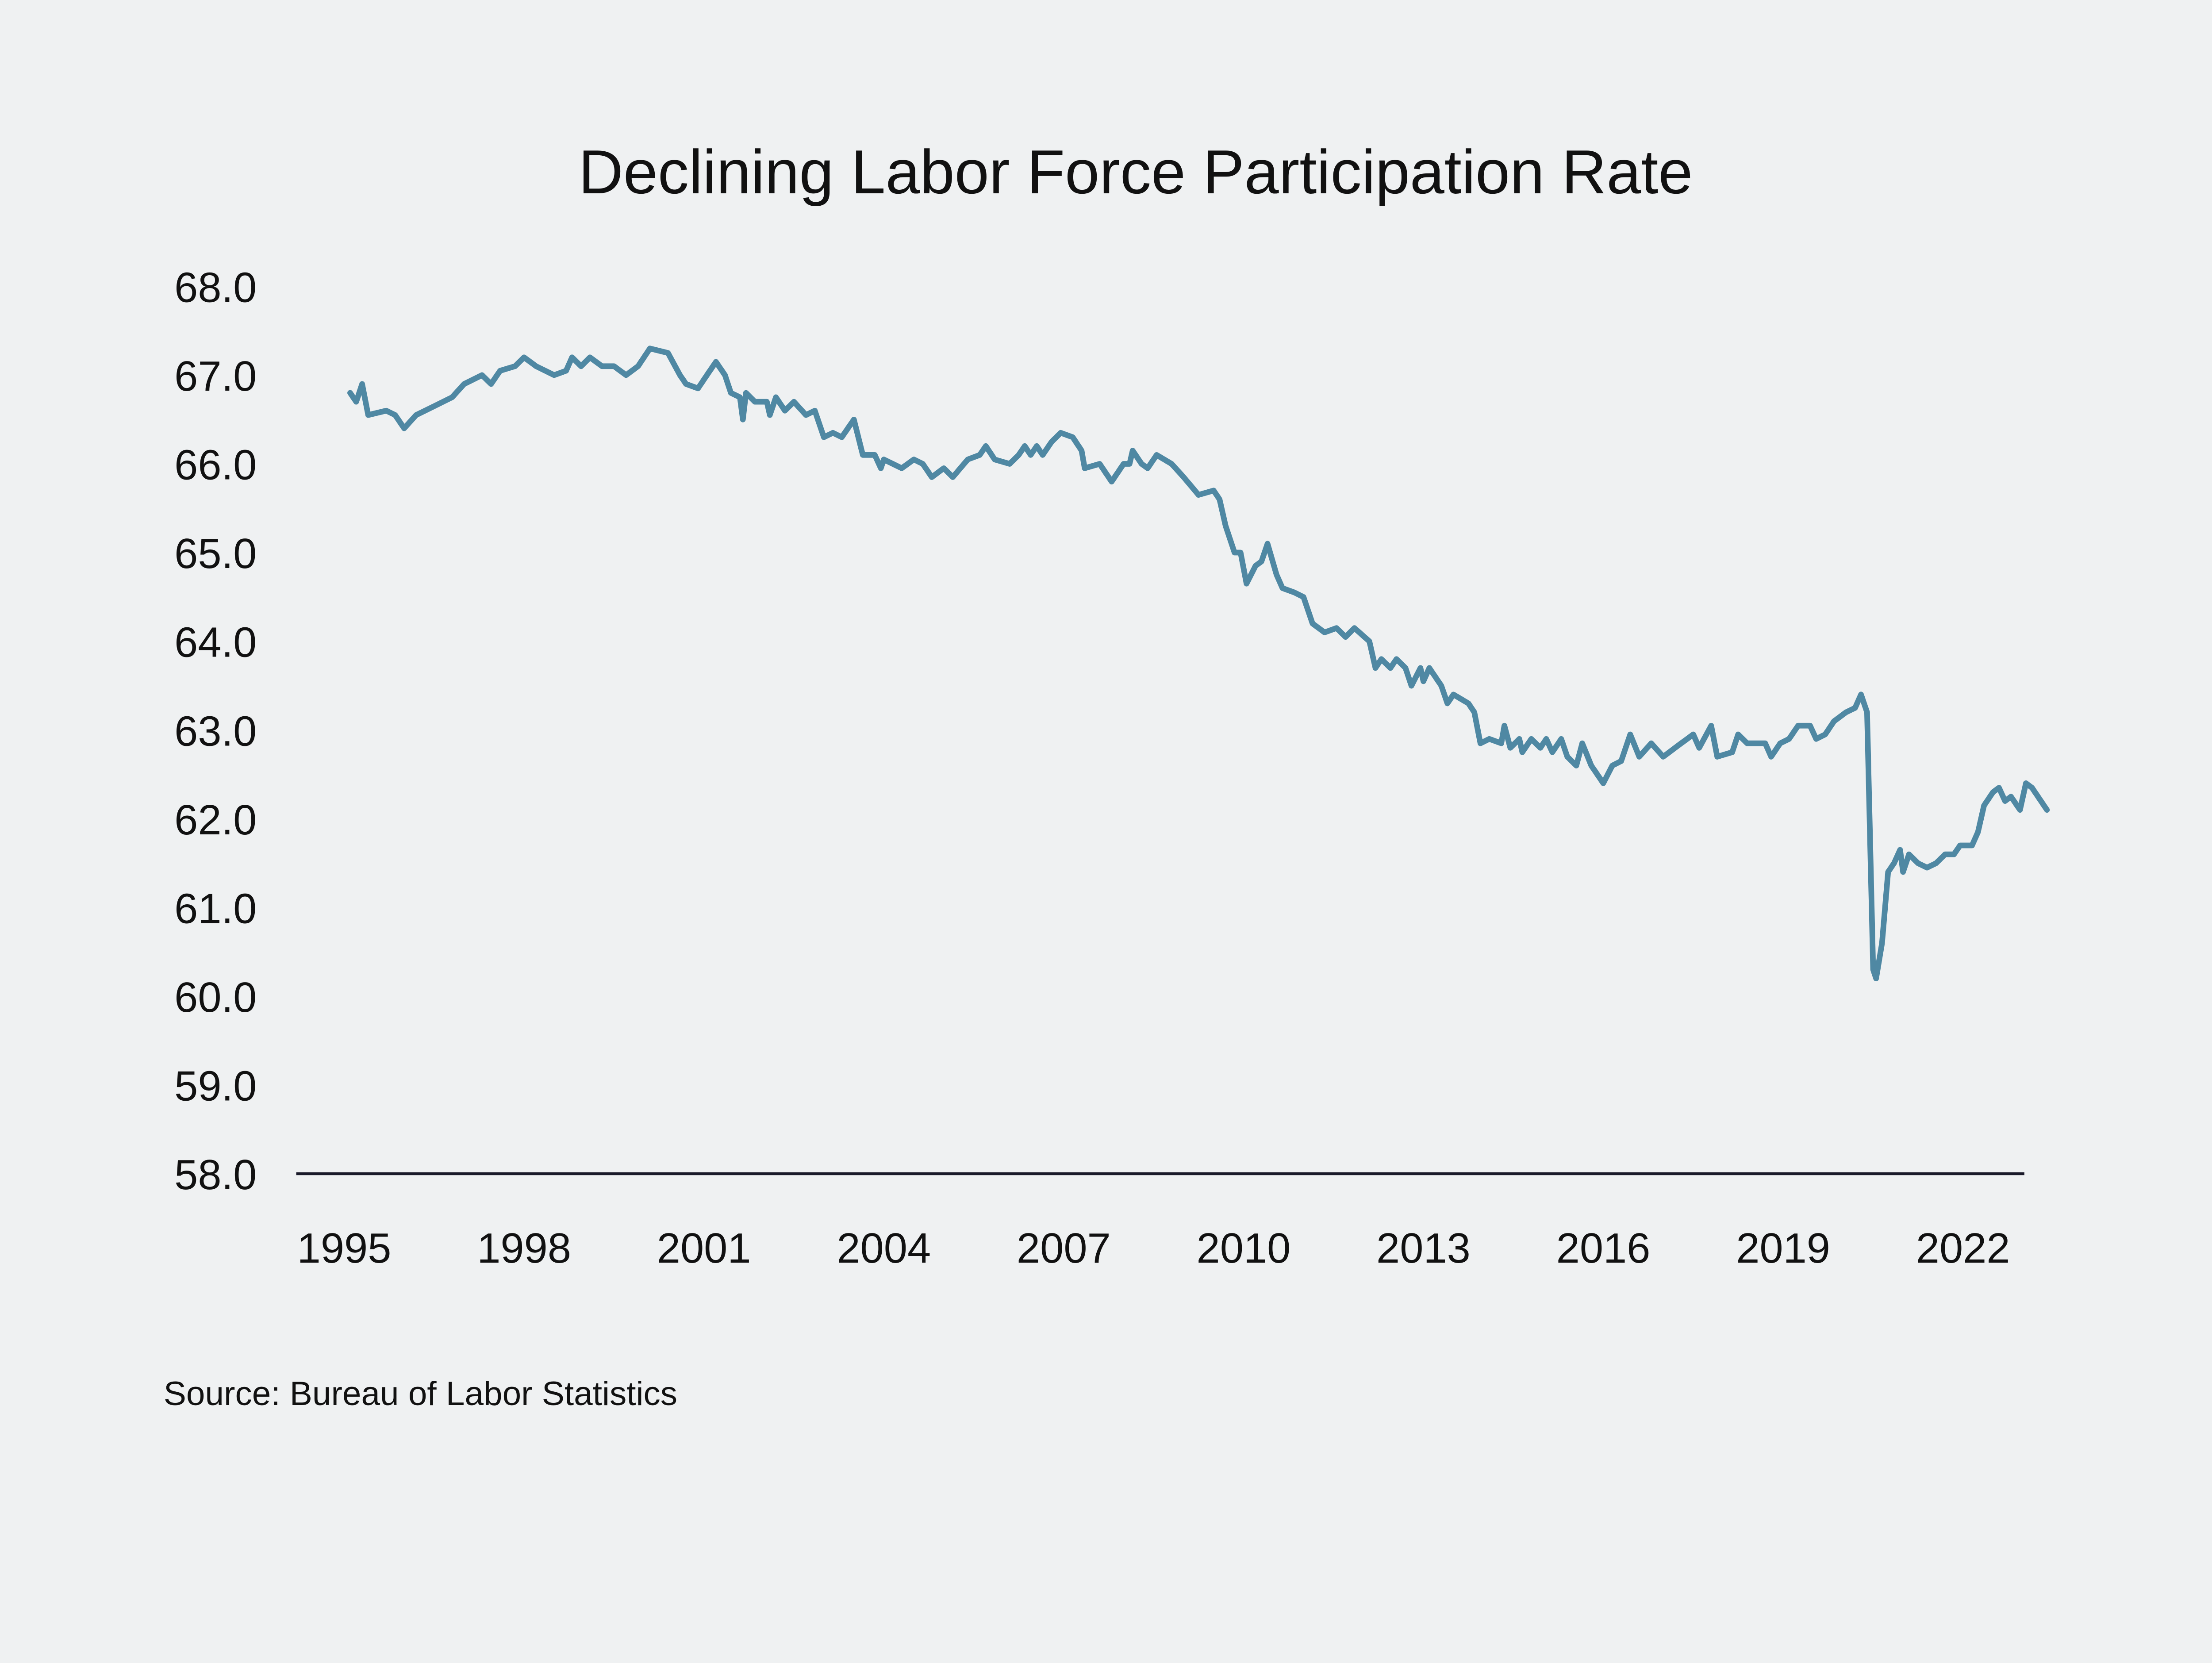  I want to click on x-tick-label: 2004, so click(884, 1249).